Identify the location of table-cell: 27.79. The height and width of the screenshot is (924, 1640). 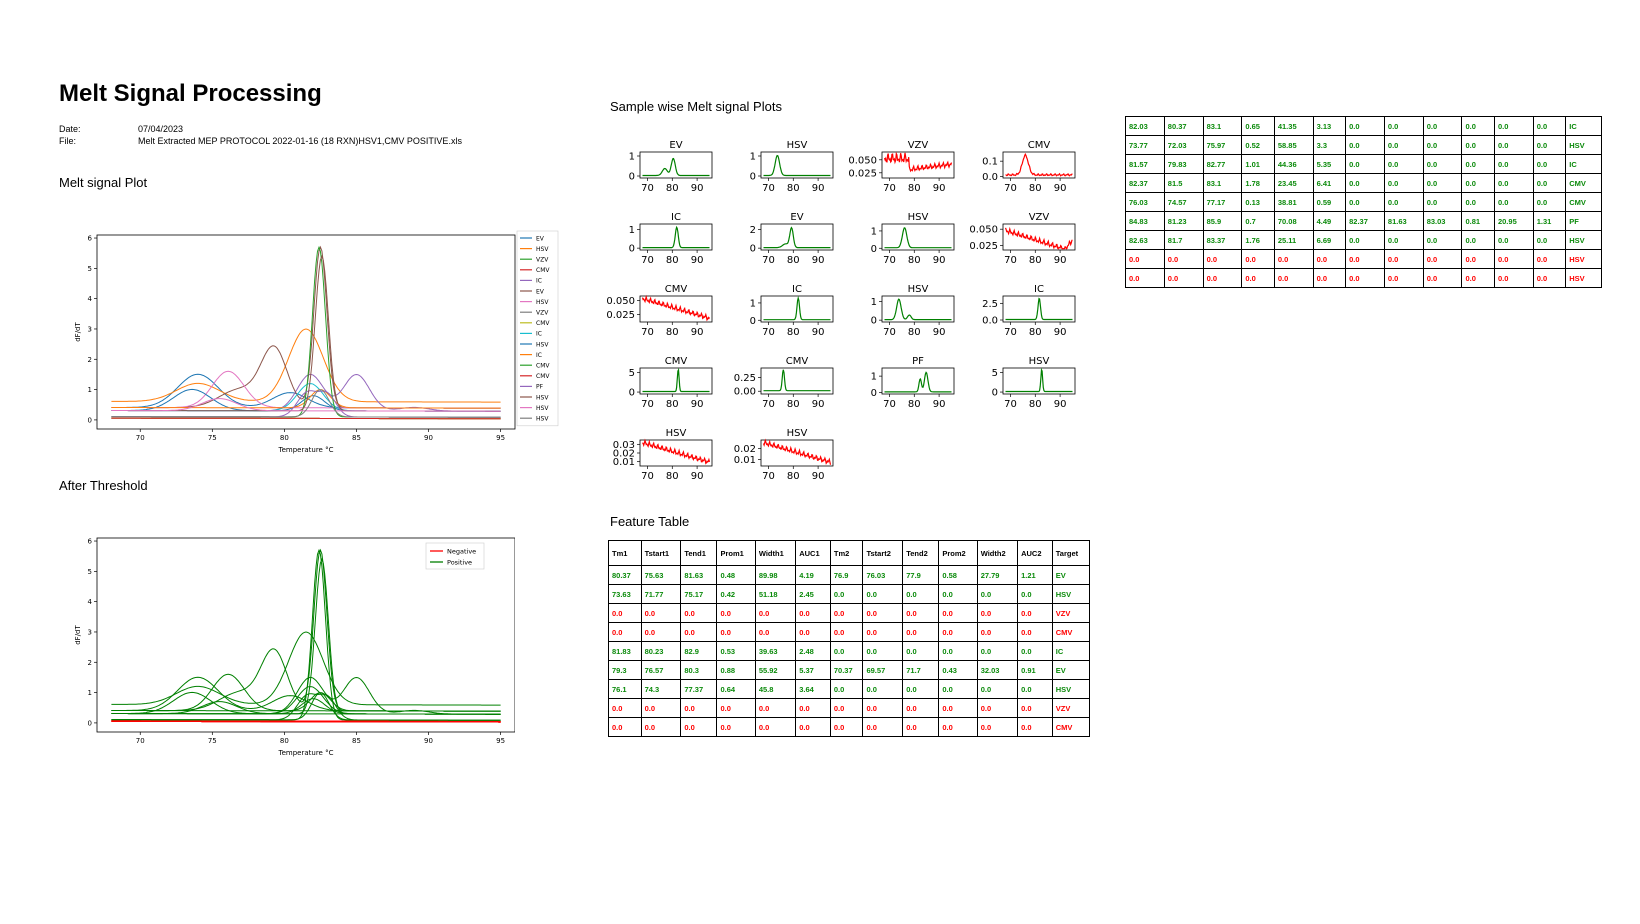
(997, 575).